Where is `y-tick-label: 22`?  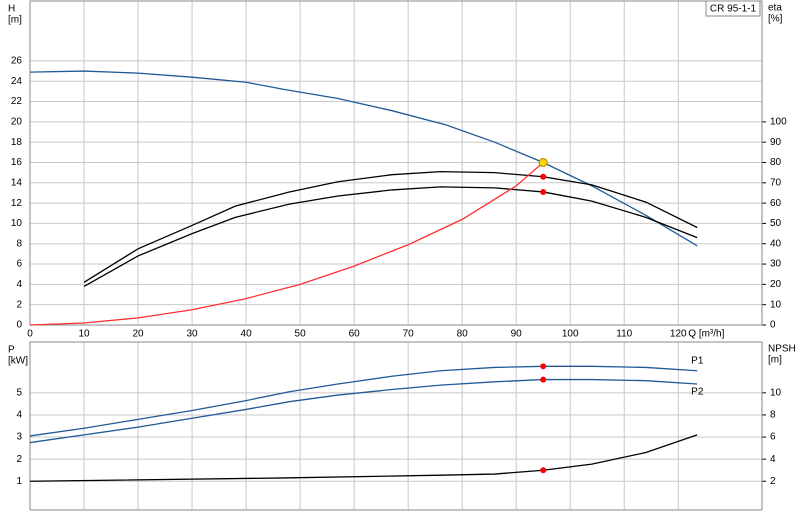
y-tick-label: 22 is located at coordinates (17, 101).